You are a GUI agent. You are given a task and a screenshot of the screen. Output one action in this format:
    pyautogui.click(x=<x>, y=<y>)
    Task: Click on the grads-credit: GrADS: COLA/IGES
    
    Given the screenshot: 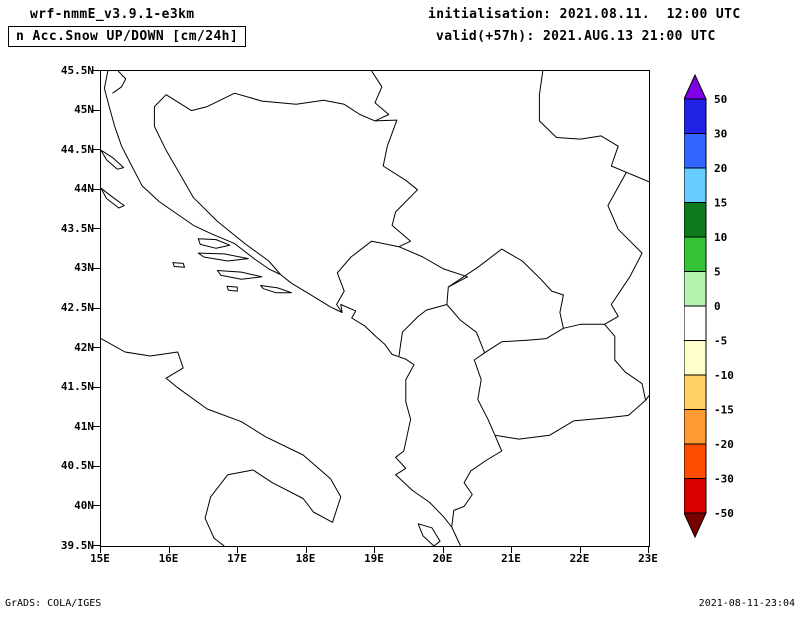 What is the action you would take?
    pyautogui.click(x=53, y=603)
    